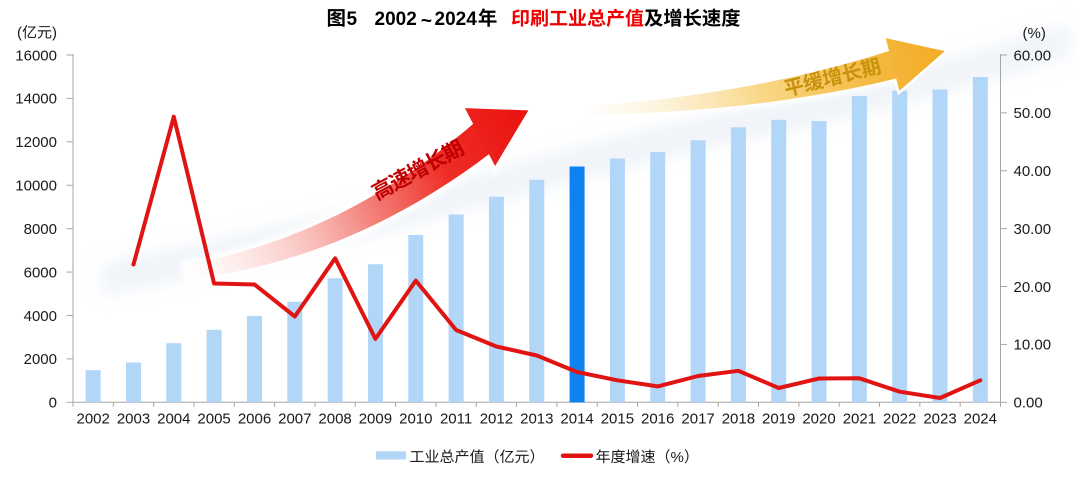 This screenshot has width=1080, height=477. I want to click on svg-text: 0, so click(53, 403).